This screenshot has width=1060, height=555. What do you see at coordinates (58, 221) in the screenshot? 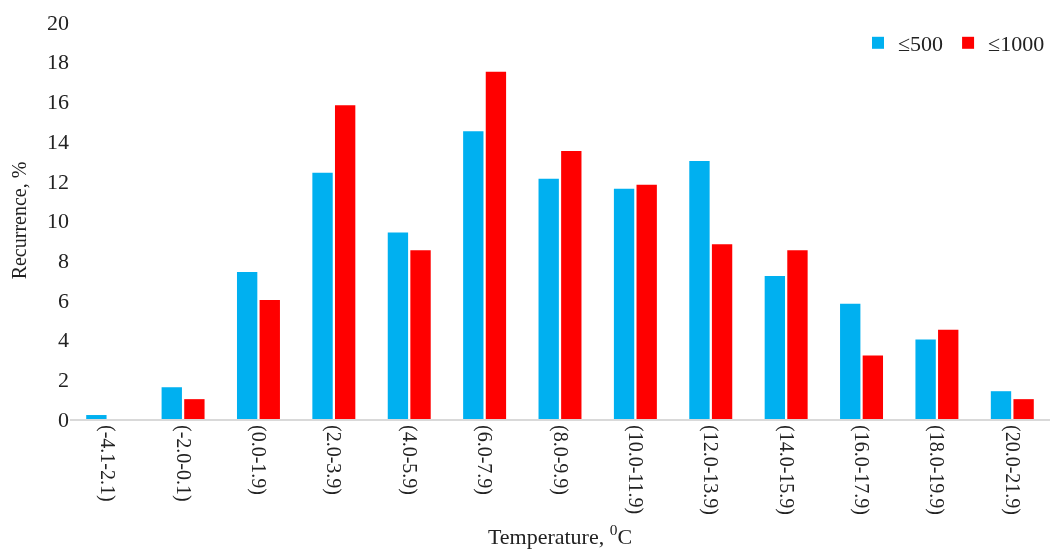
I see `y-tick-label: 10` at bounding box center [58, 221].